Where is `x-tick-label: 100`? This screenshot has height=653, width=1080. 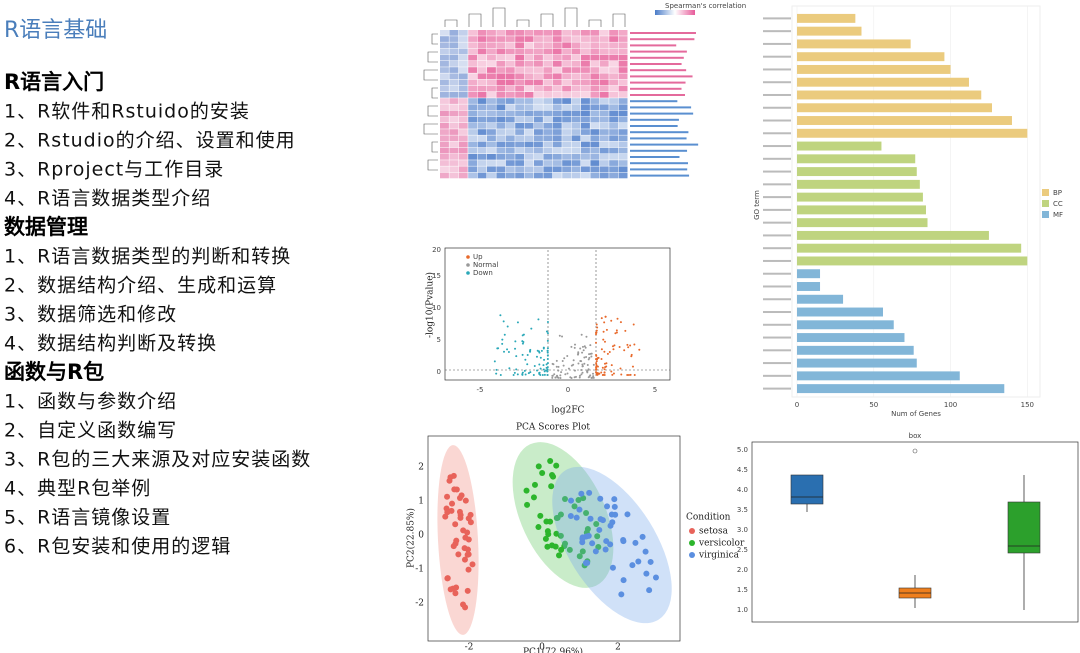 x-tick-label: 100 is located at coordinates (950, 405).